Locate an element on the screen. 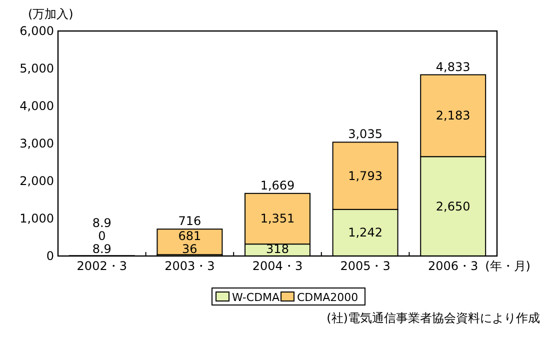  x-tick-label: 2004・3 is located at coordinates (277, 266).